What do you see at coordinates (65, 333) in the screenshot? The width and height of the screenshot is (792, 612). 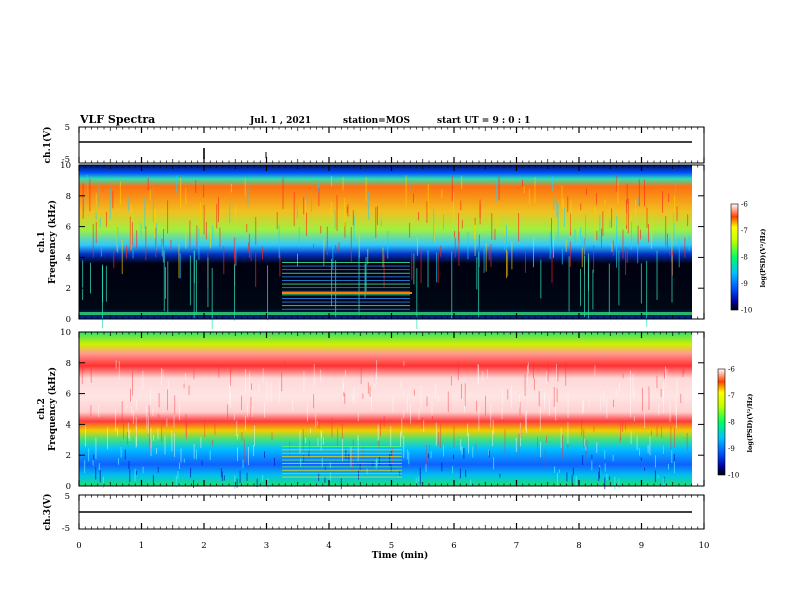 I see `freq-tick-label-2-0: 10` at bounding box center [65, 333].